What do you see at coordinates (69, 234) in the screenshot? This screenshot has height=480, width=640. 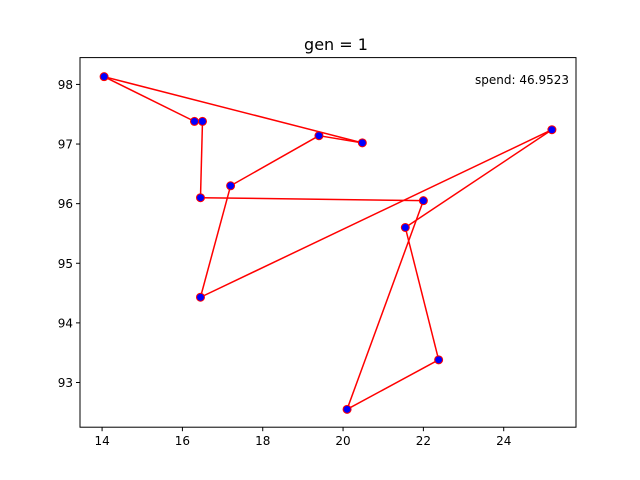 I see `y-axis: 93 94 95 96 97 98` at bounding box center [69, 234].